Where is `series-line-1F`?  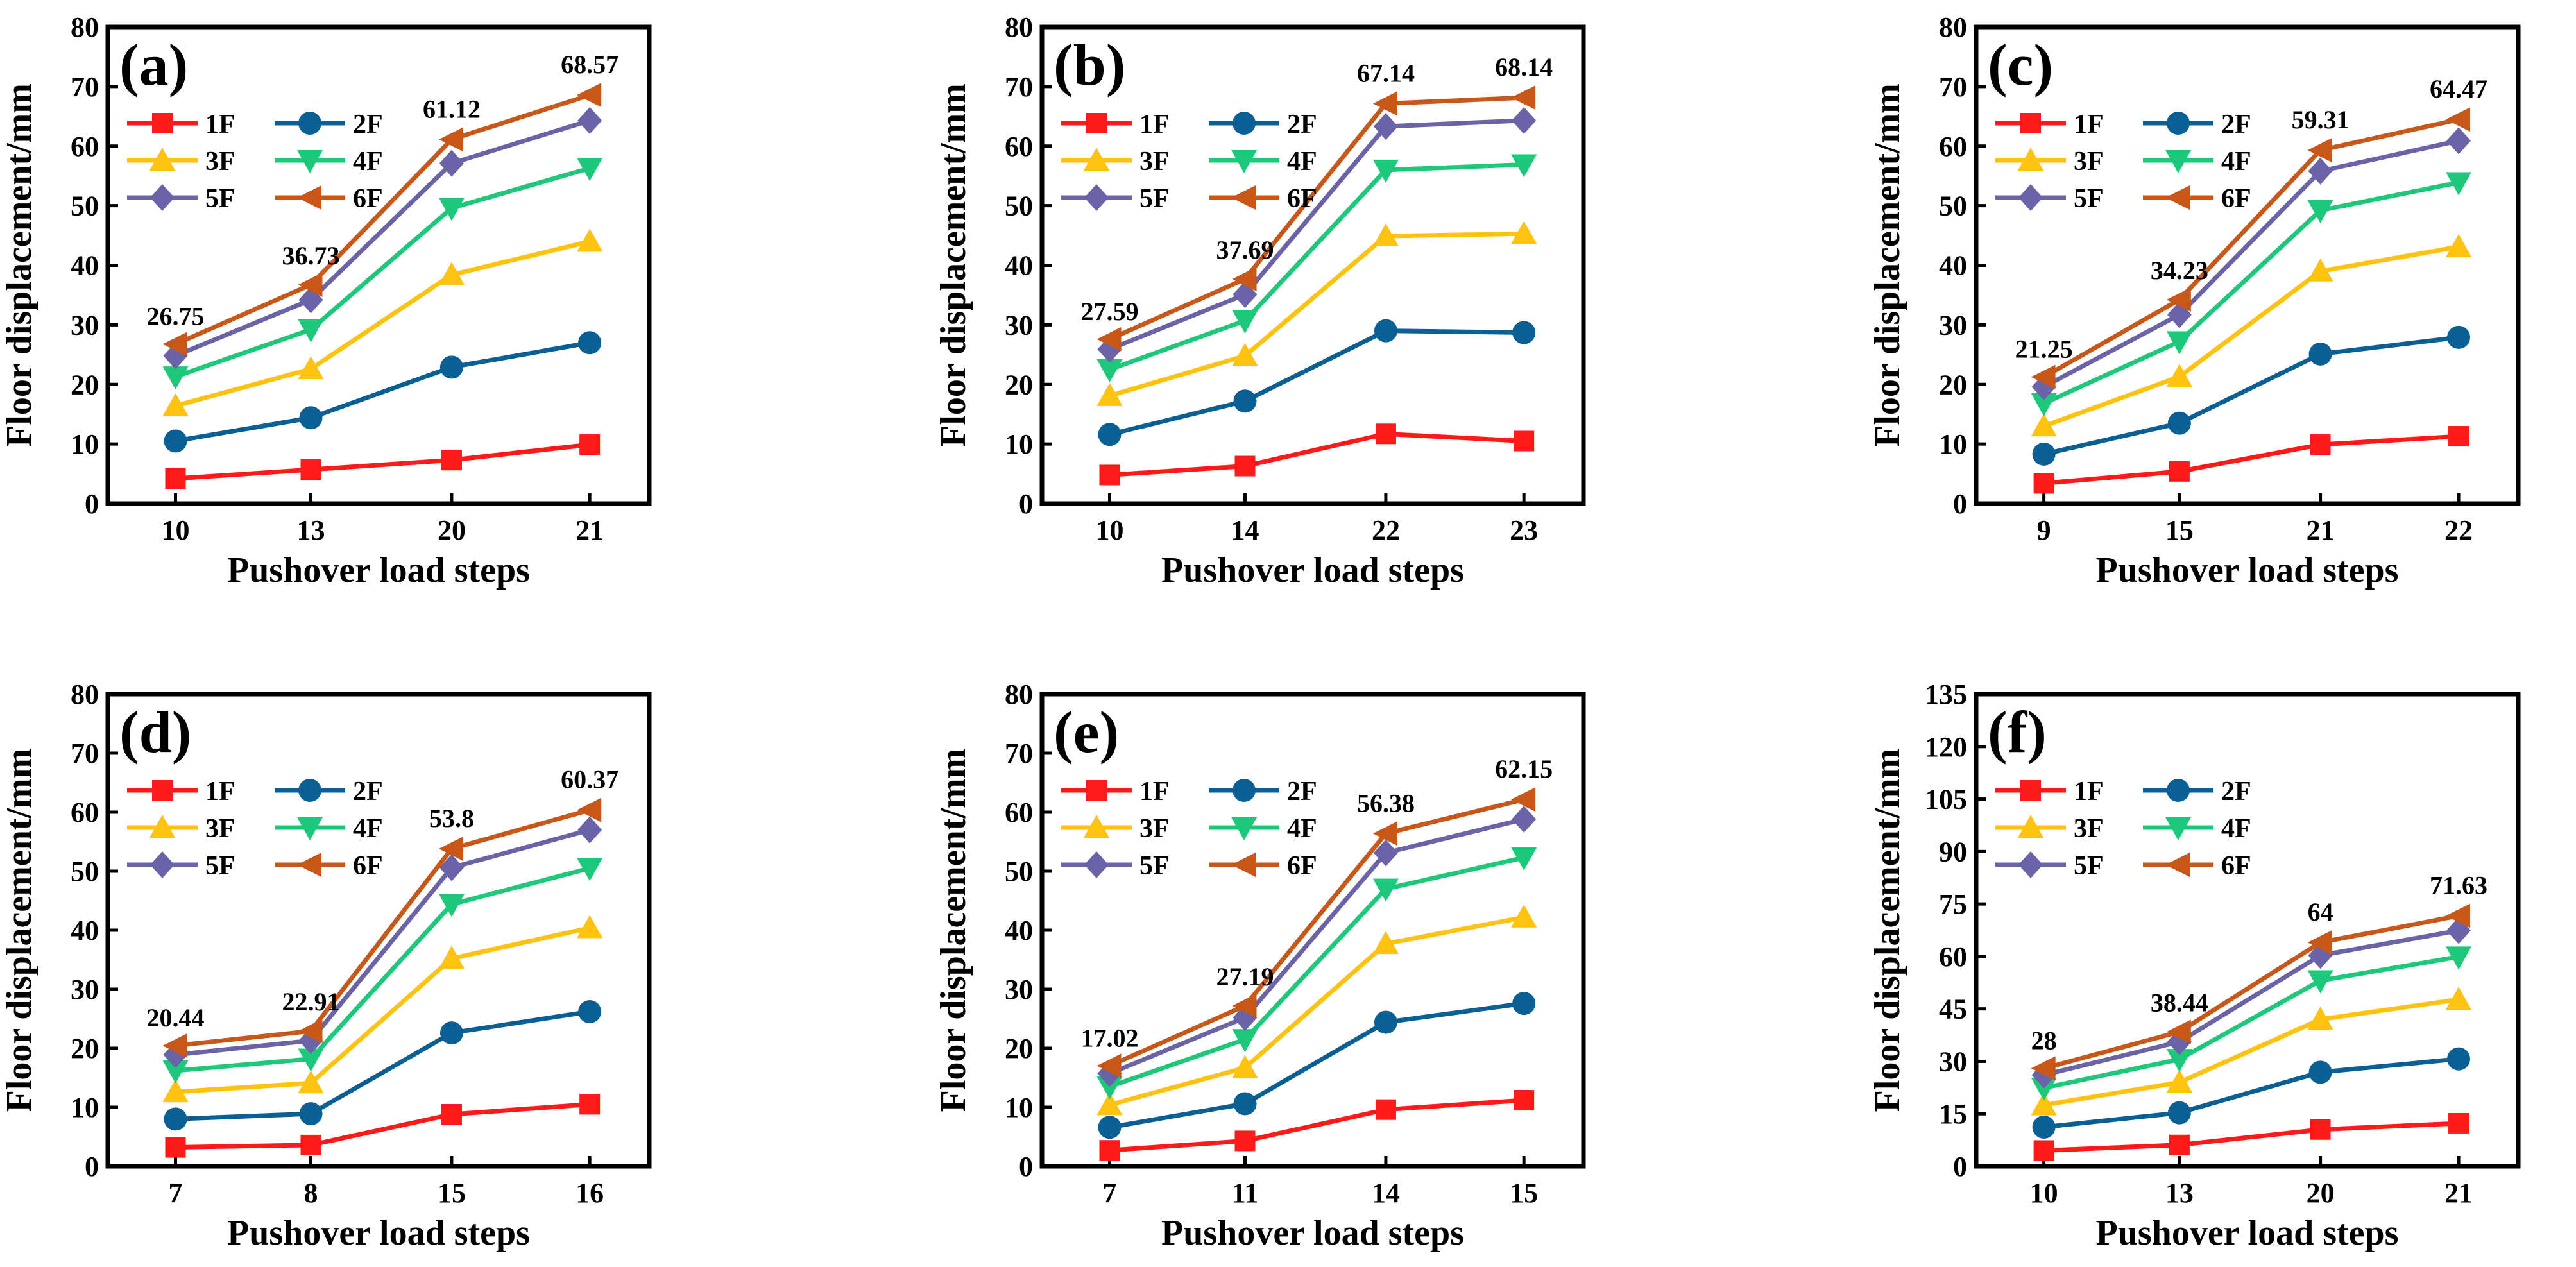
series-line-1F is located at coordinates (383, 1125).